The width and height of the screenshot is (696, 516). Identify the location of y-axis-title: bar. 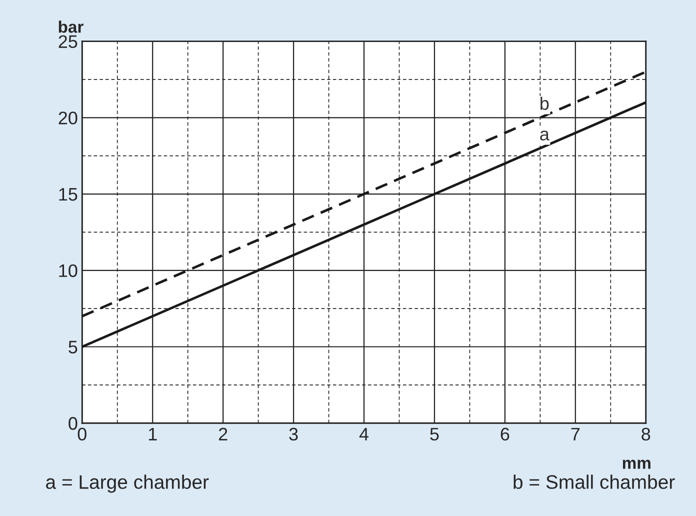
(71, 26).